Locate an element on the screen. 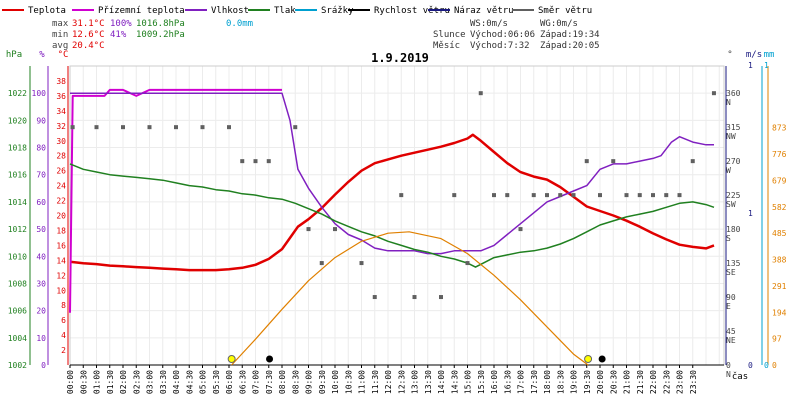  x-tick-label: 02:00 is located at coordinates (123, 382).